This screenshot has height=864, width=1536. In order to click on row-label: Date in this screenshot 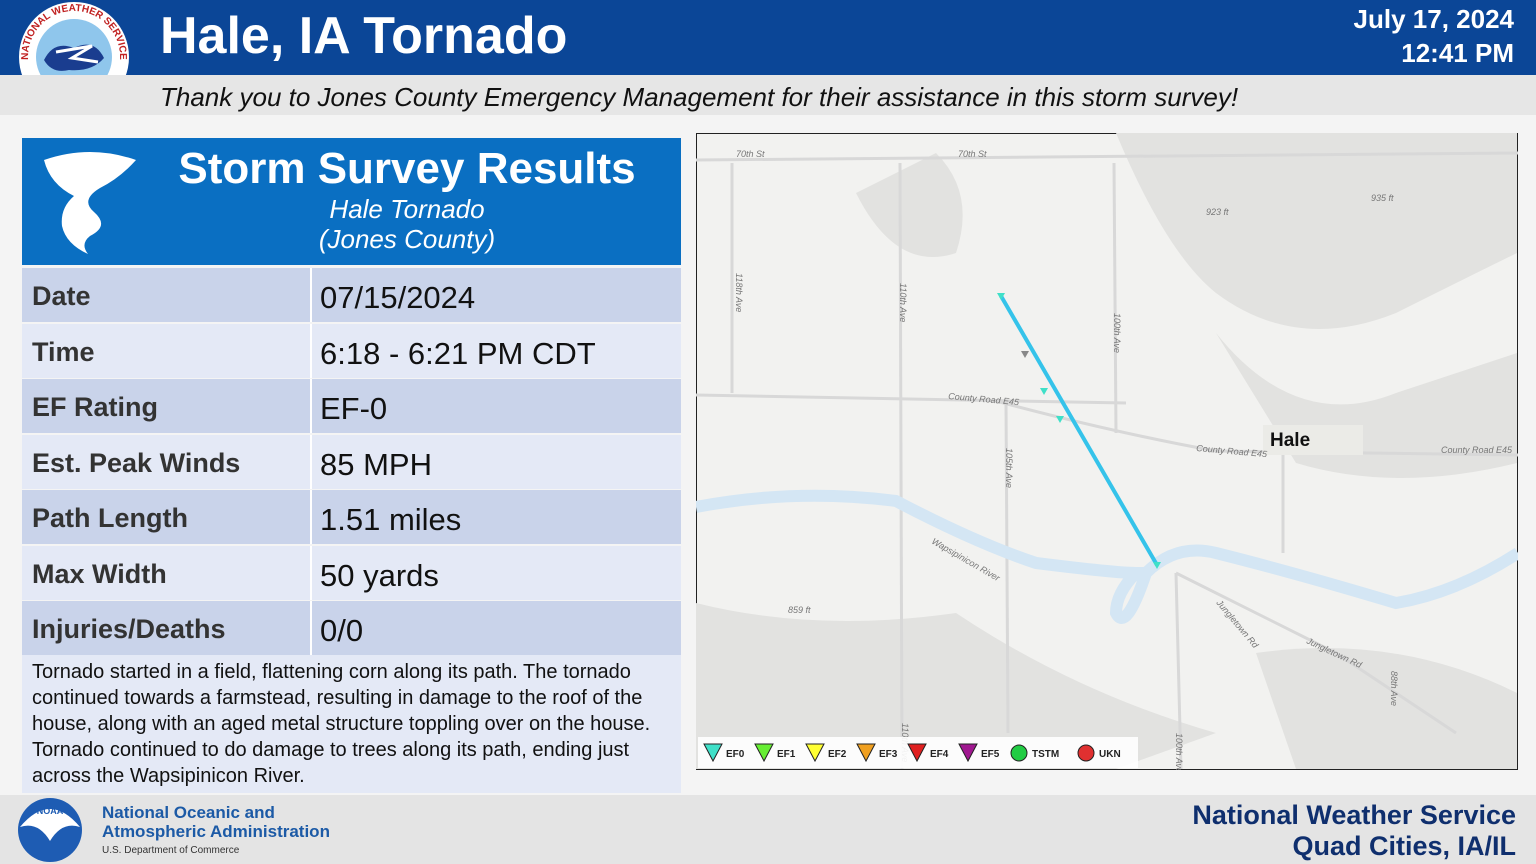, I will do `click(61, 296)`.